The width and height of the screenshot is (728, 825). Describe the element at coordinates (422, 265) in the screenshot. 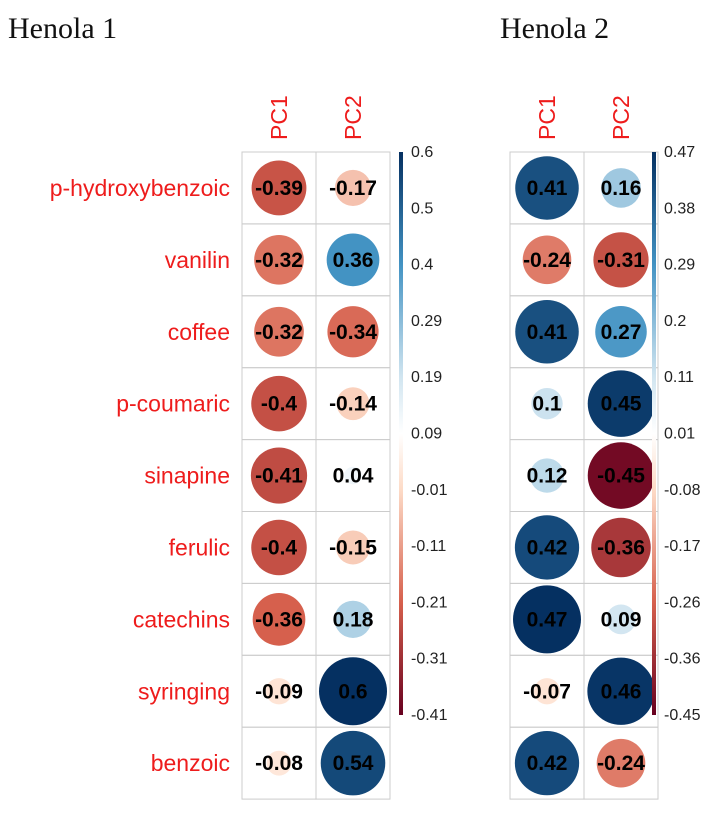

I see `colorbar-tick-label: 0.4` at that location.